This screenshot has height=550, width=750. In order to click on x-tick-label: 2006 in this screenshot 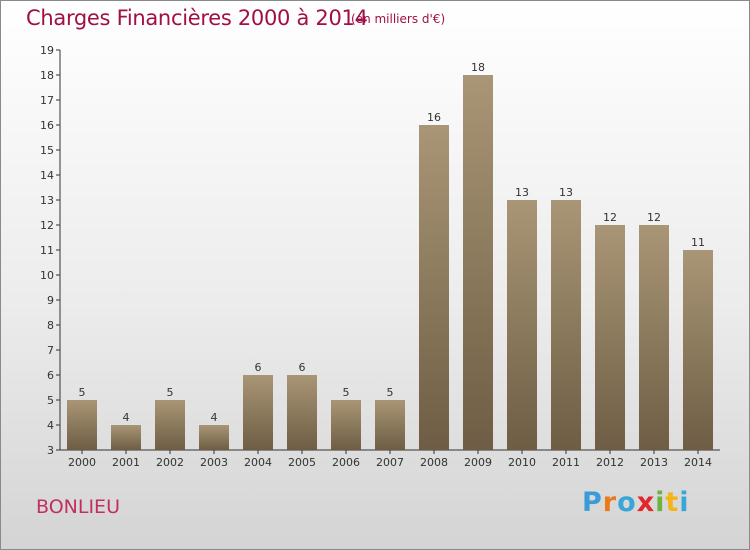, I will do `click(346, 462)`.